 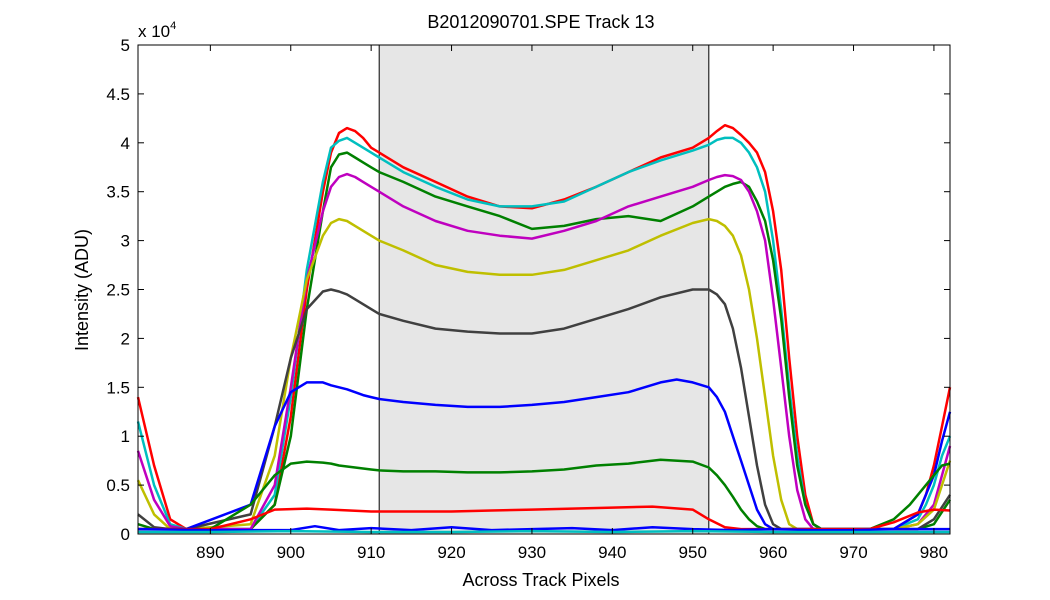 I want to click on y-tick-label: 4, so click(x=125, y=143).